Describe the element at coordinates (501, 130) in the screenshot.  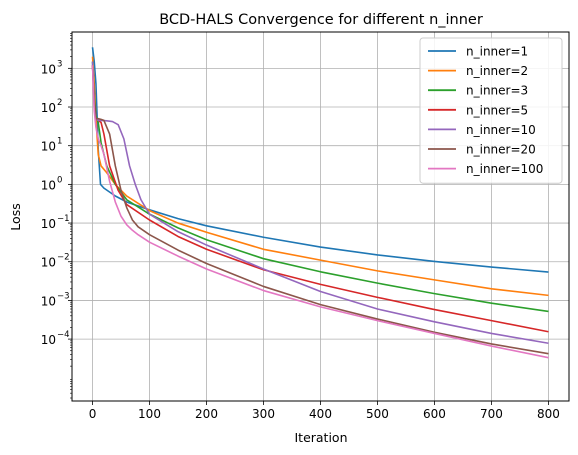
I see `legend-label: n_inner=10` at that location.